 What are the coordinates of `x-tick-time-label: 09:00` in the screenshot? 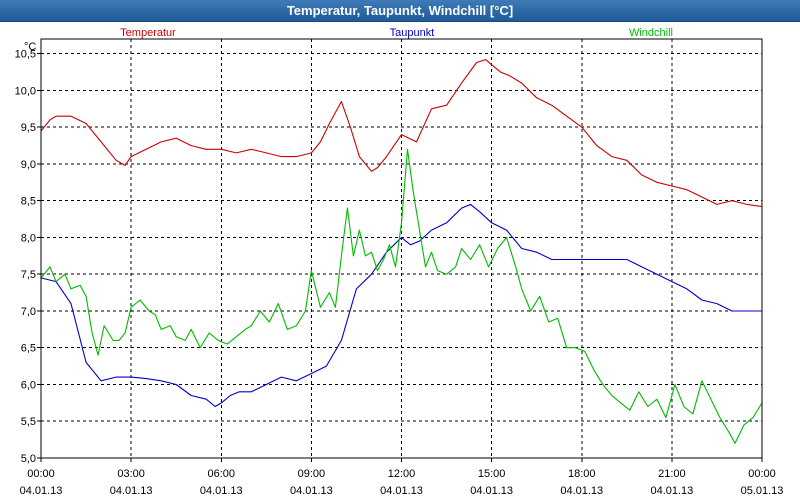 It's located at (312, 474).